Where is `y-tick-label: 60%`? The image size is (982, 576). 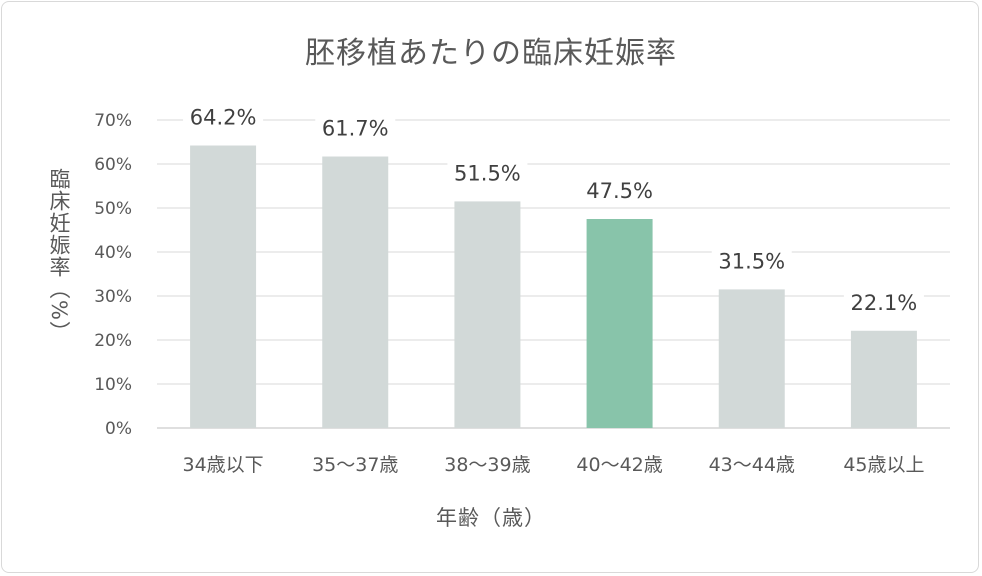
y-tick-label: 60% is located at coordinates (113, 165).